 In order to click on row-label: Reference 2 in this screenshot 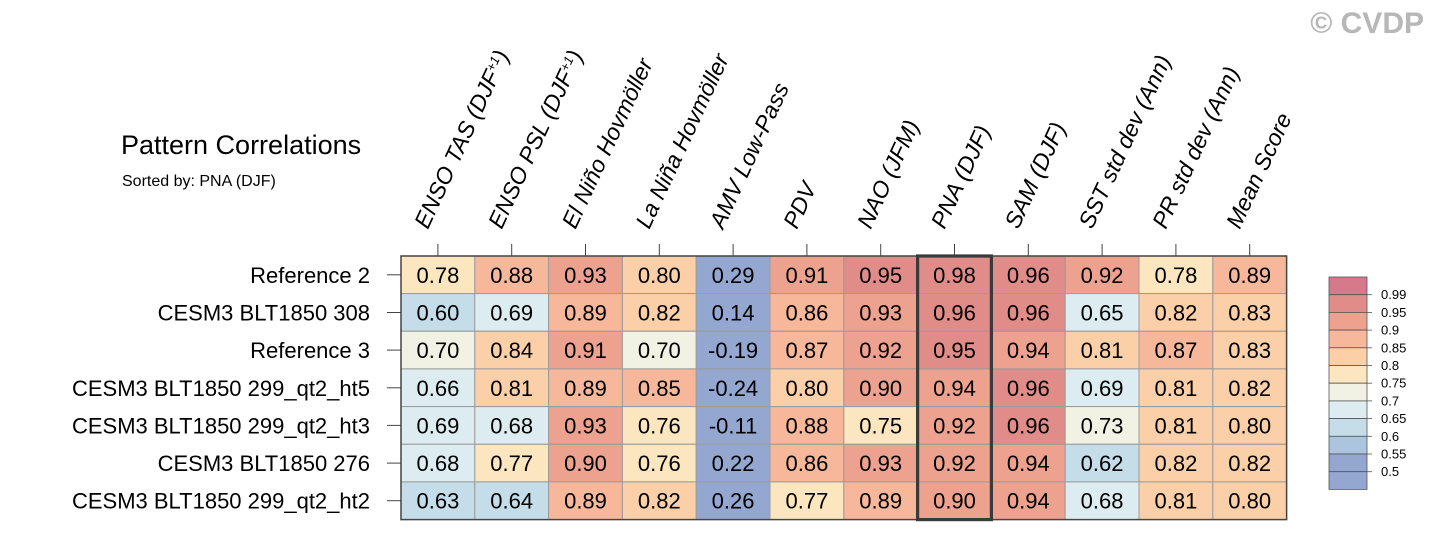, I will do `click(310, 275)`.